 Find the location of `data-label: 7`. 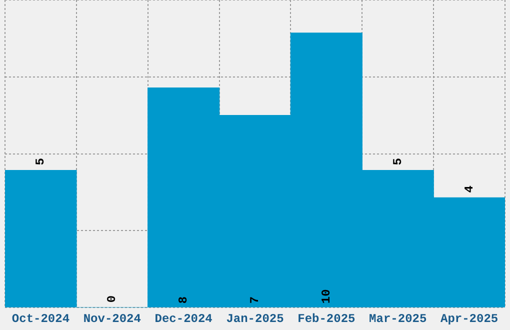

data-label: 7 is located at coordinates (255, 300).